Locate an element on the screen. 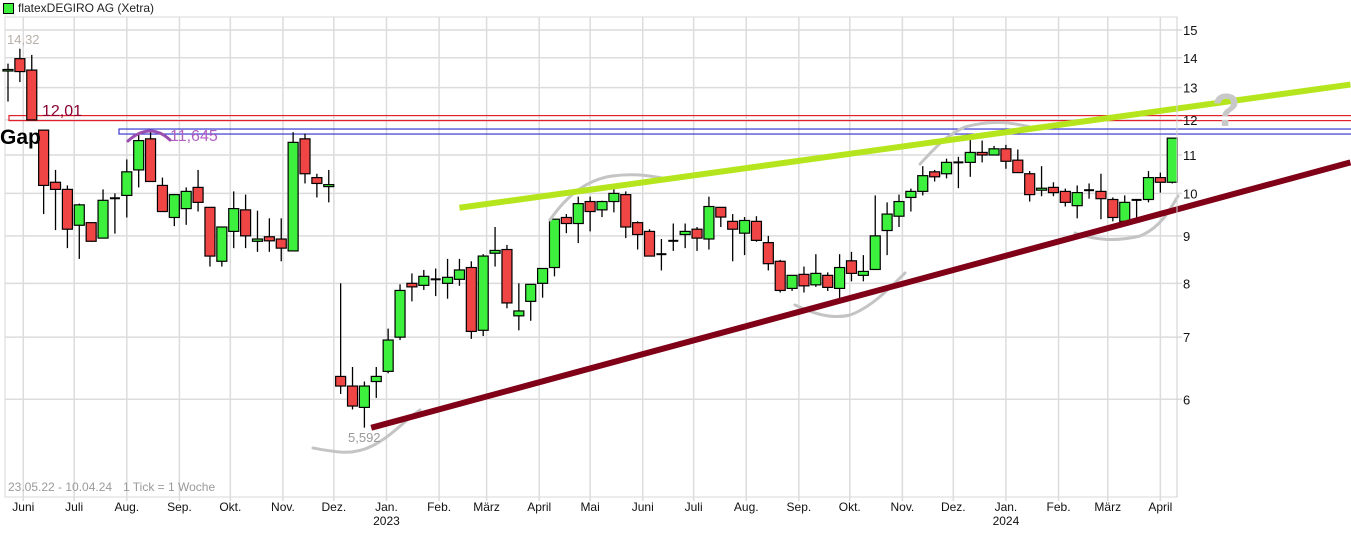 This screenshot has height=557, width=1351. x-tick-label: April is located at coordinates (1160, 507).